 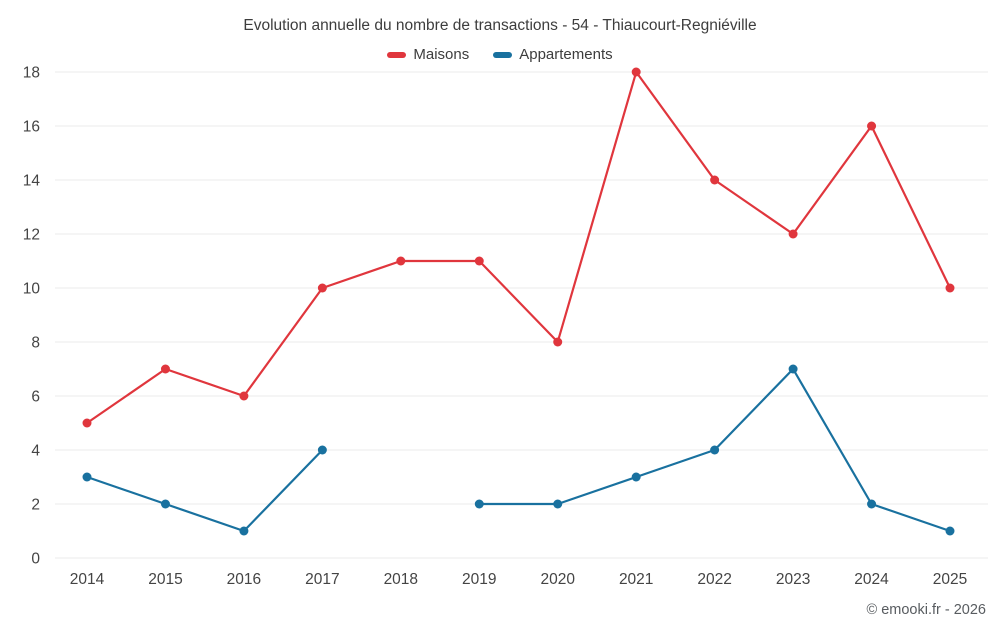 I want to click on y-tick-label: 10, so click(x=32, y=289).